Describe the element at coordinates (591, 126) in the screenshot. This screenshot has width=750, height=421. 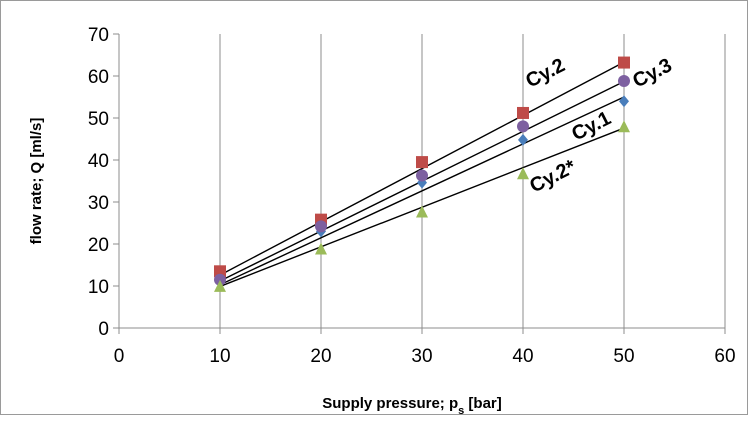
I see `series-label-cy-1: Cy.1` at that location.